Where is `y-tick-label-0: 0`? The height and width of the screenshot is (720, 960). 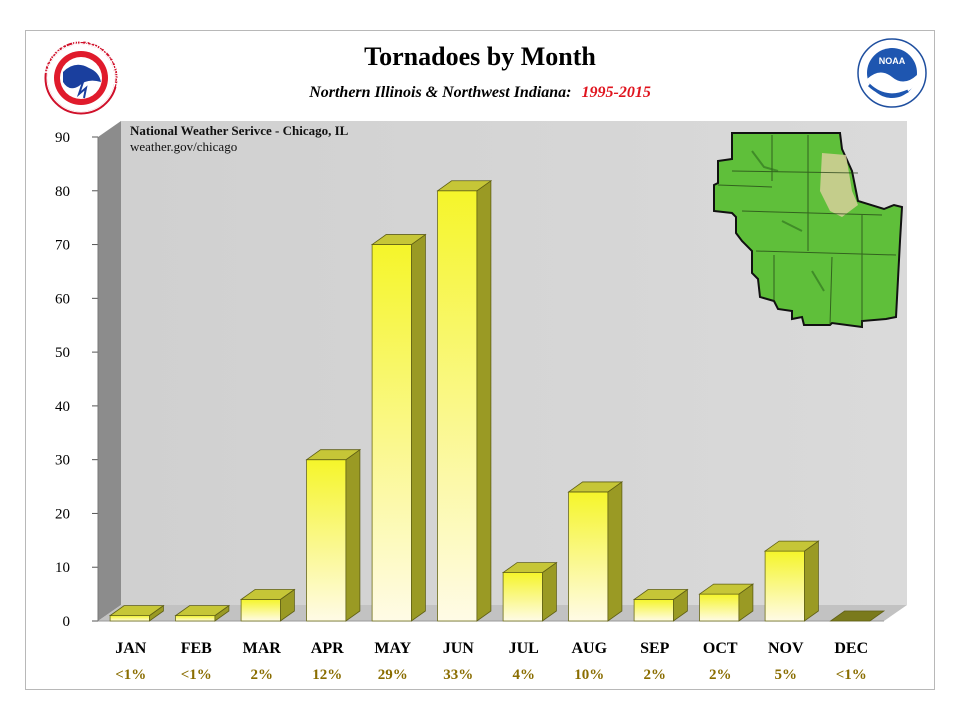 y-tick-label-0: 0 is located at coordinates (67, 622).